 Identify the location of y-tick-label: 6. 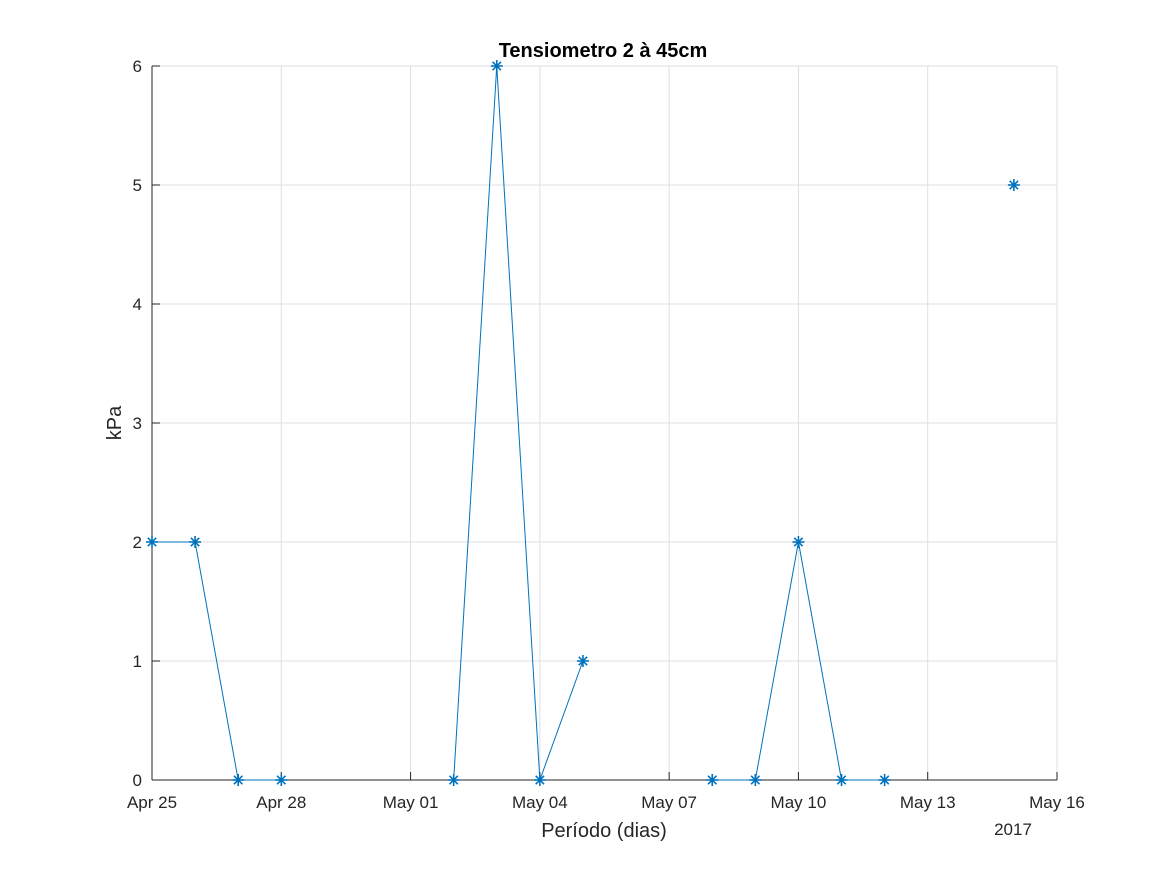
(137, 66).